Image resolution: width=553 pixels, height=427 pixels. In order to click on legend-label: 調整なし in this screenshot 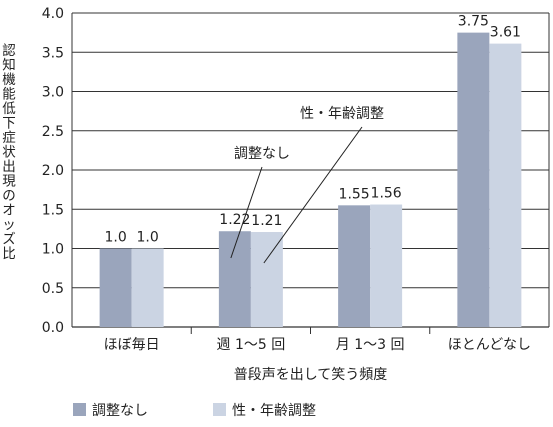, I will do `click(120, 411)`.